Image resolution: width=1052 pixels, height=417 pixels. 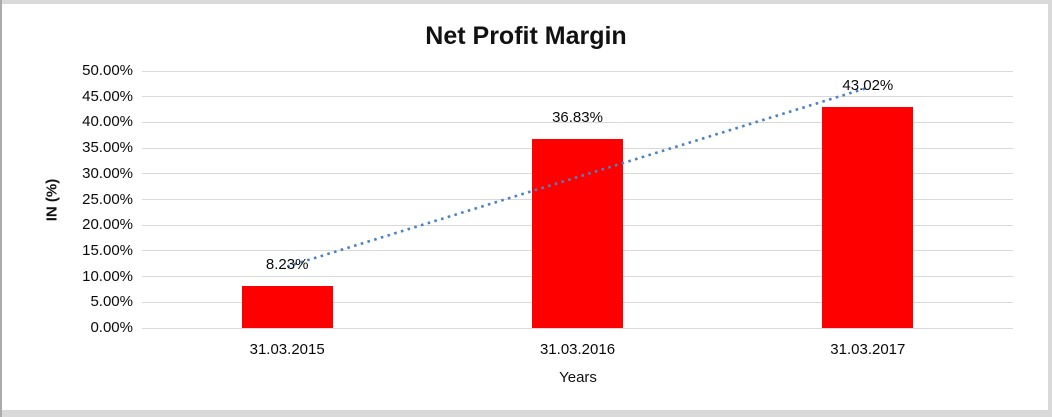 I want to click on y-tick-label: 20.00%, so click(x=107, y=225).